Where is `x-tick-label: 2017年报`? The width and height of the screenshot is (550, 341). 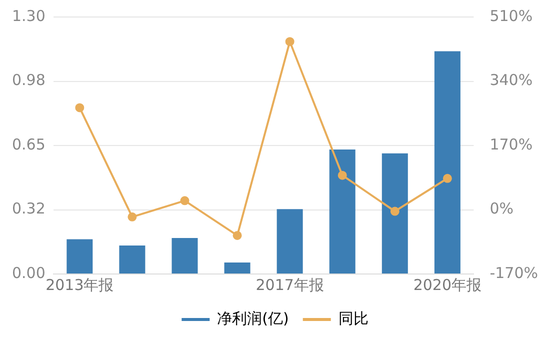 x-tick-label: 2017年报 is located at coordinates (290, 285).